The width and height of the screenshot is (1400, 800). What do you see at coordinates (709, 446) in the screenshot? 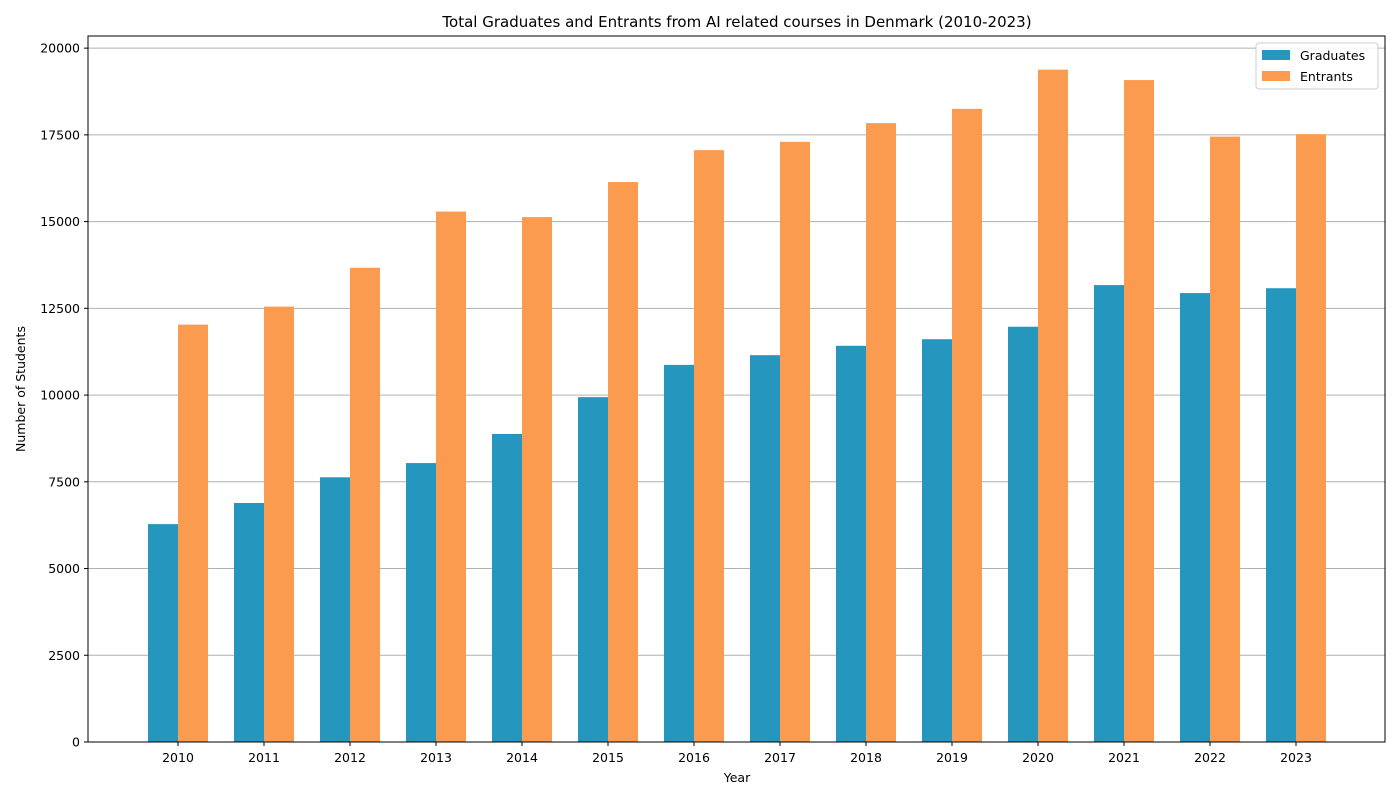
I see `bar-entrants-2016` at bounding box center [709, 446].